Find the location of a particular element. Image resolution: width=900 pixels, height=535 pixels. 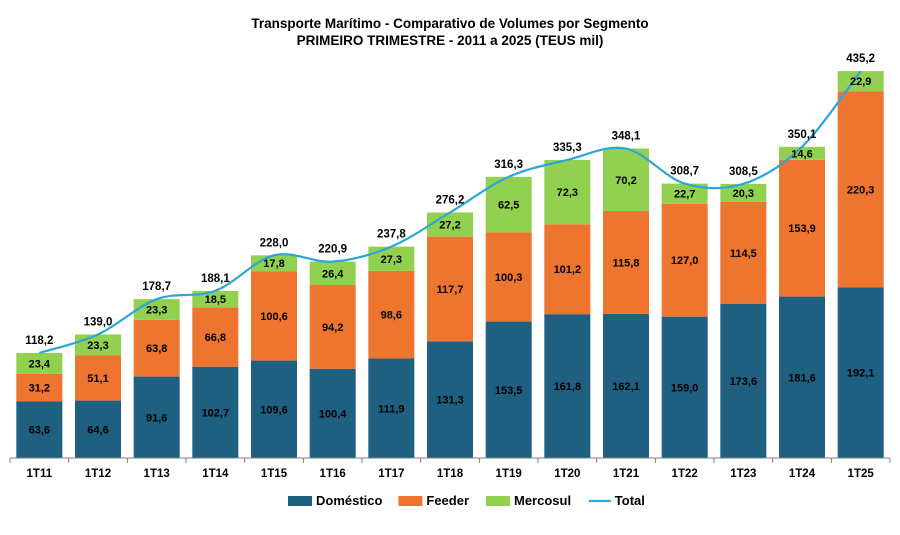

legend-label-total: Total is located at coordinates (630, 500).